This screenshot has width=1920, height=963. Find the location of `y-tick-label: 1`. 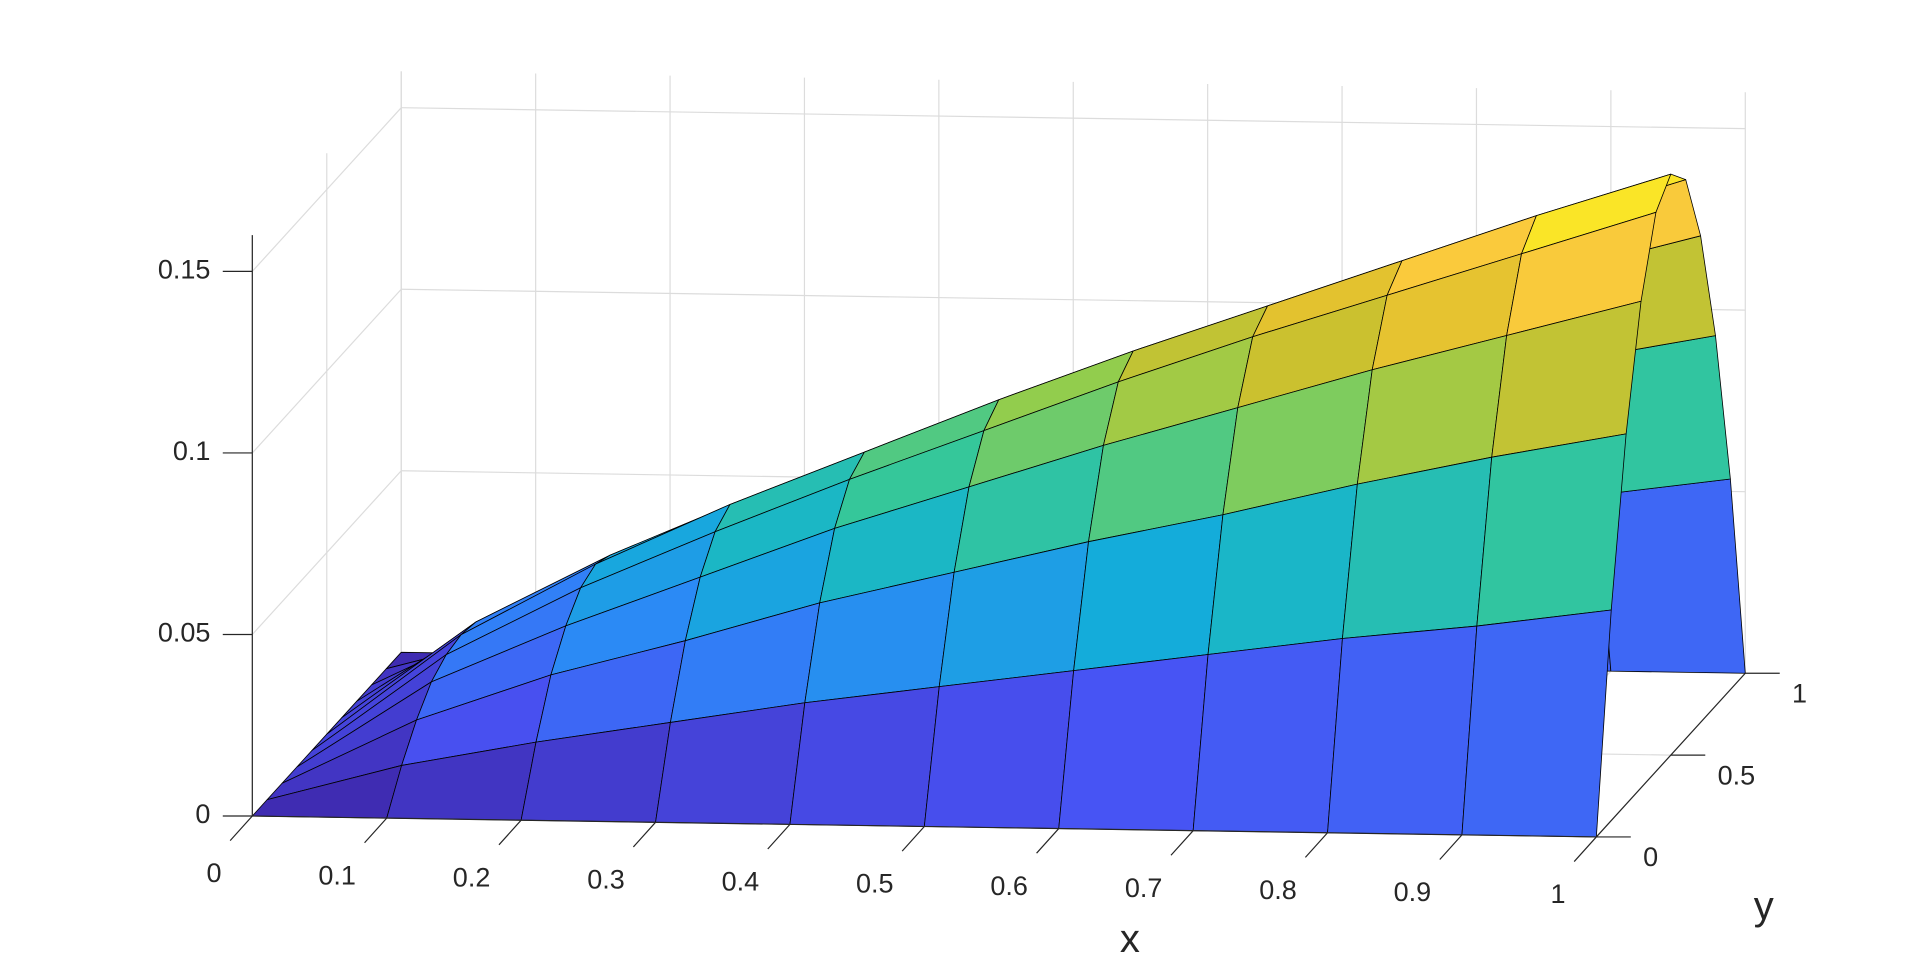

y-tick-label: 1 is located at coordinates (1799, 694).